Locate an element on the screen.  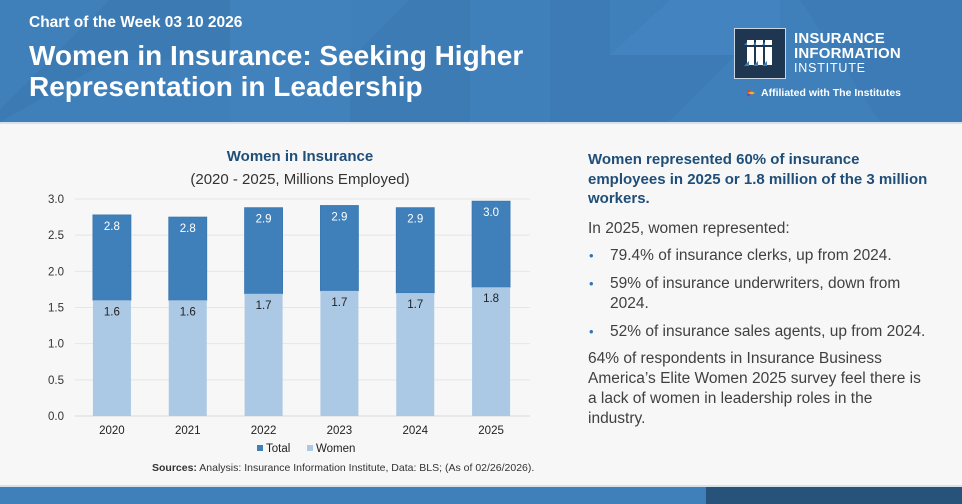
sources-label: Sources: is located at coordinates (174, 468).